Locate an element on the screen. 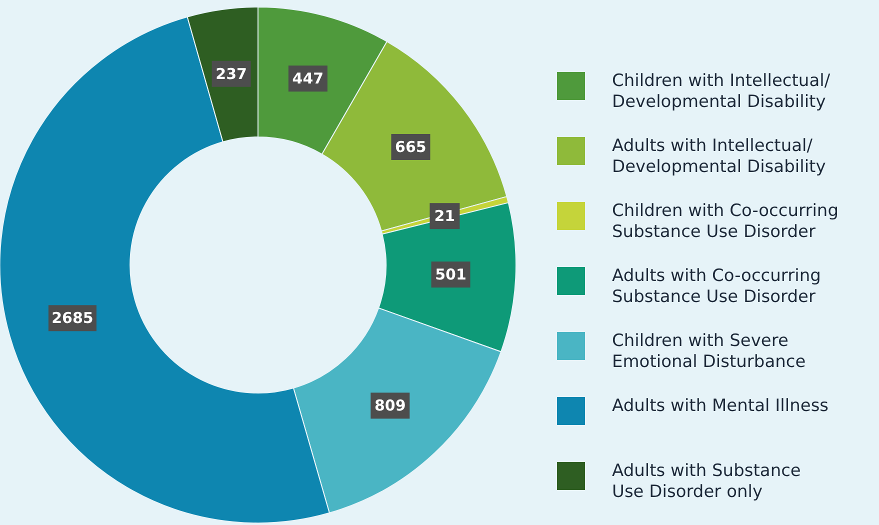 This screenshot has width=879, height=525. data-label: 2685 is located at coordinates (73, 318).